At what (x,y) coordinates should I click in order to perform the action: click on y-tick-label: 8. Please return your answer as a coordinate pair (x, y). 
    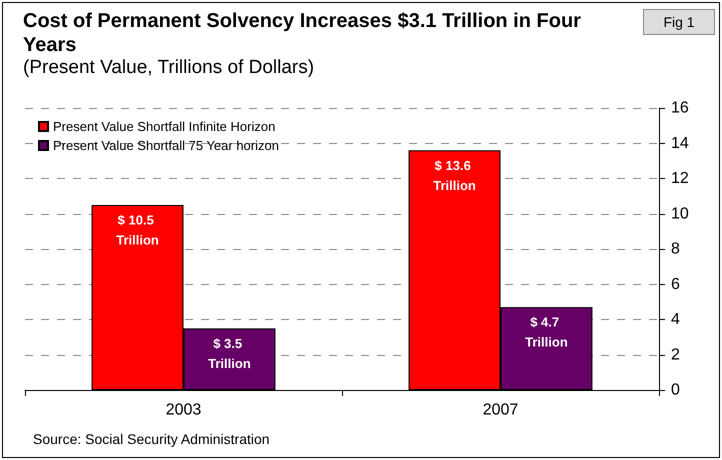
    Looking at the image, I should click on (675, 249).